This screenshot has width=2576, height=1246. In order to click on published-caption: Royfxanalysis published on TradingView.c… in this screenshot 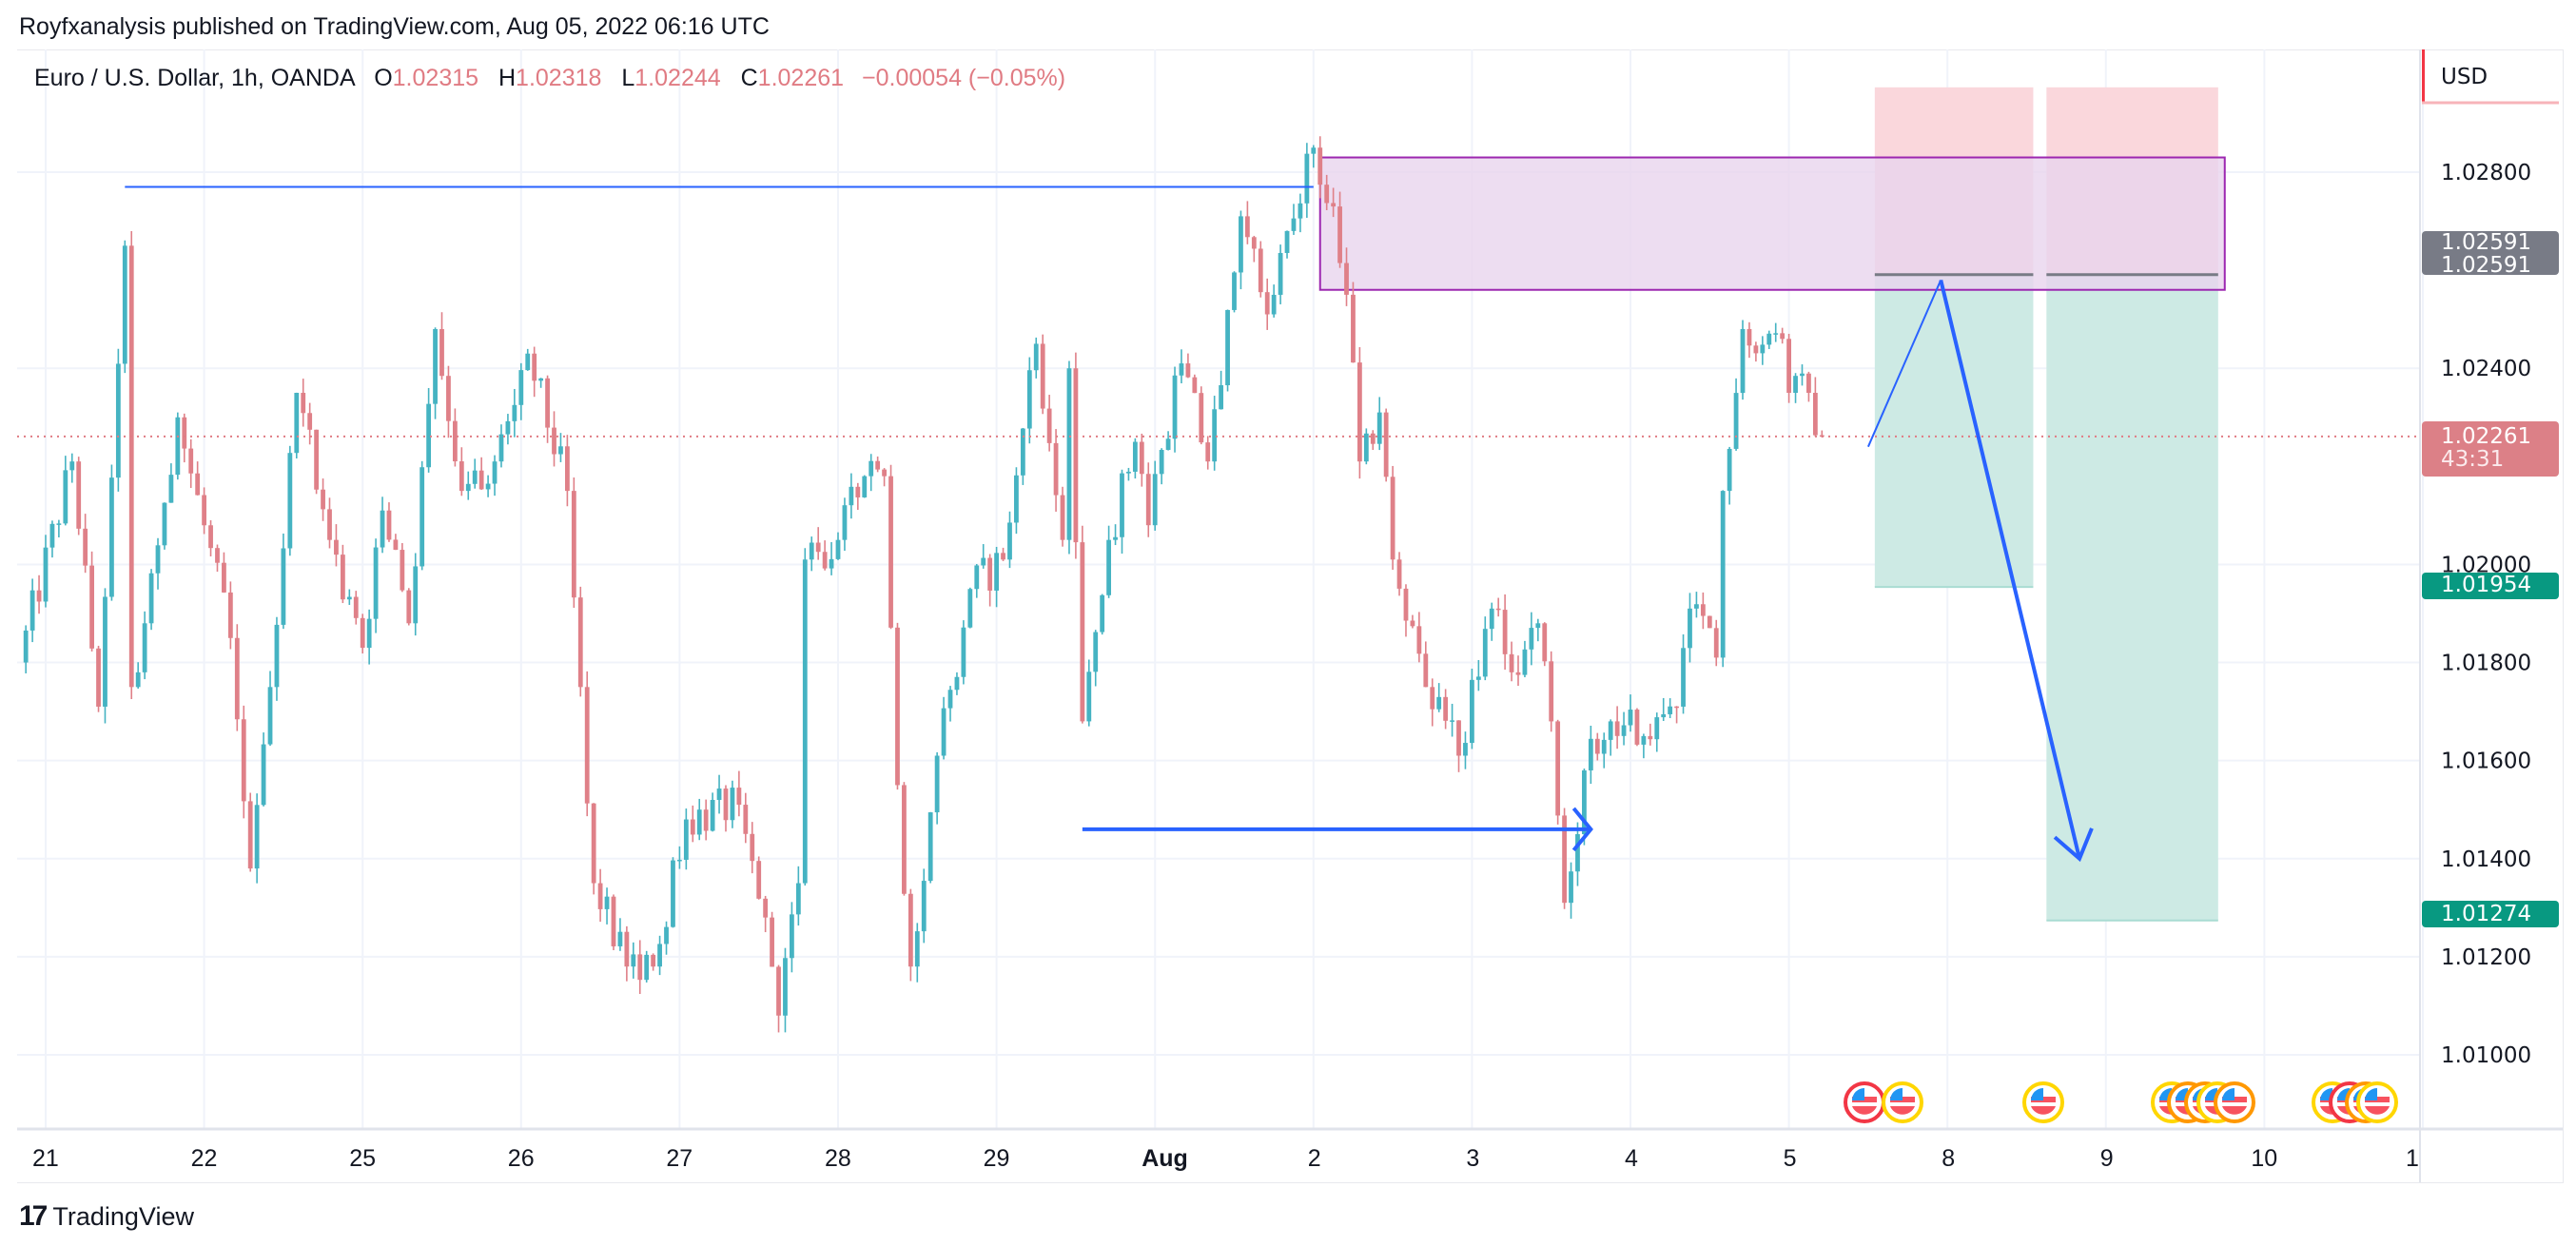, I will do `click(395, 27)`.